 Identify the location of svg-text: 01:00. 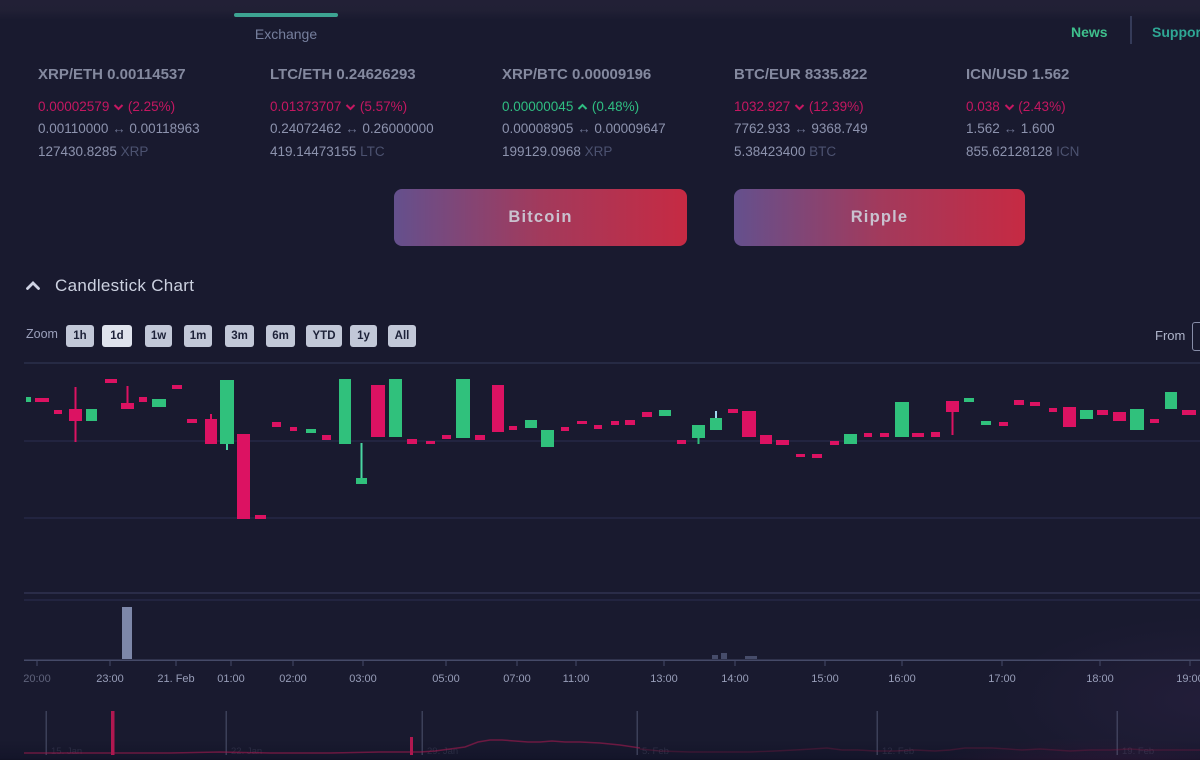
(231, 679).